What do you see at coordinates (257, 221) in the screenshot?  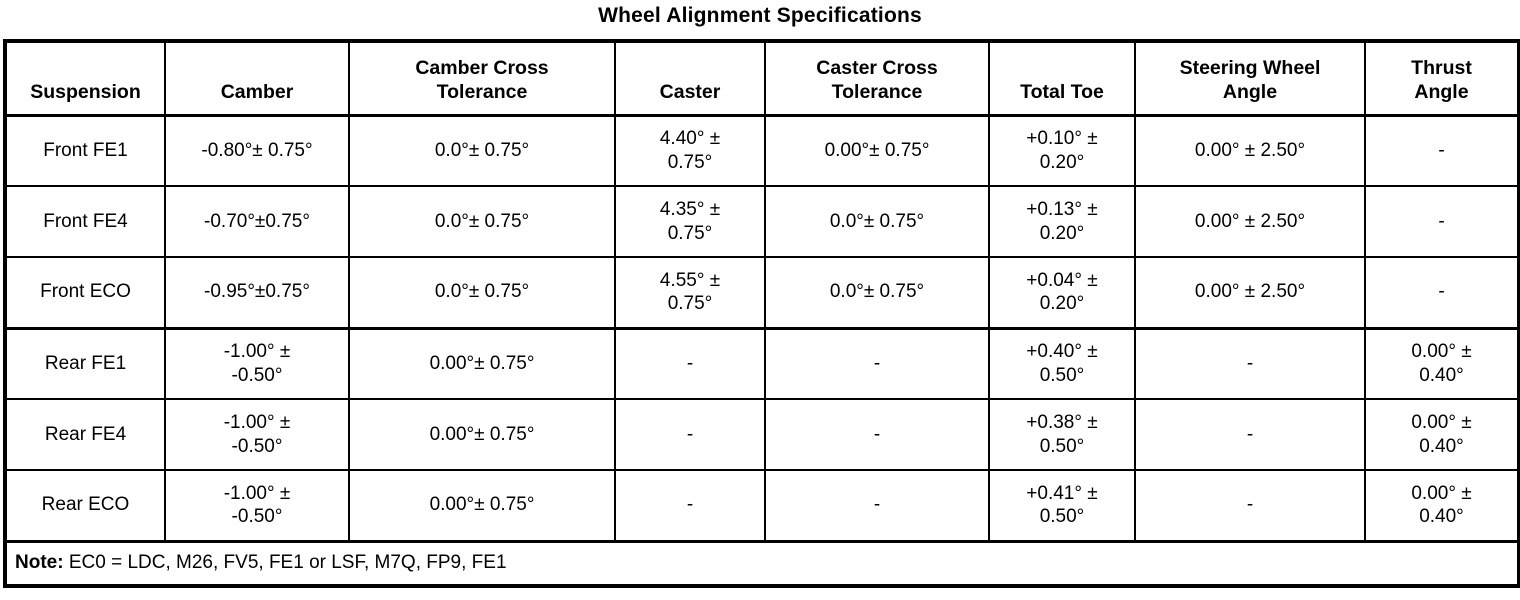 I see `cell-camber: -0.70°±0.75°` at bounding box center [257, 221].